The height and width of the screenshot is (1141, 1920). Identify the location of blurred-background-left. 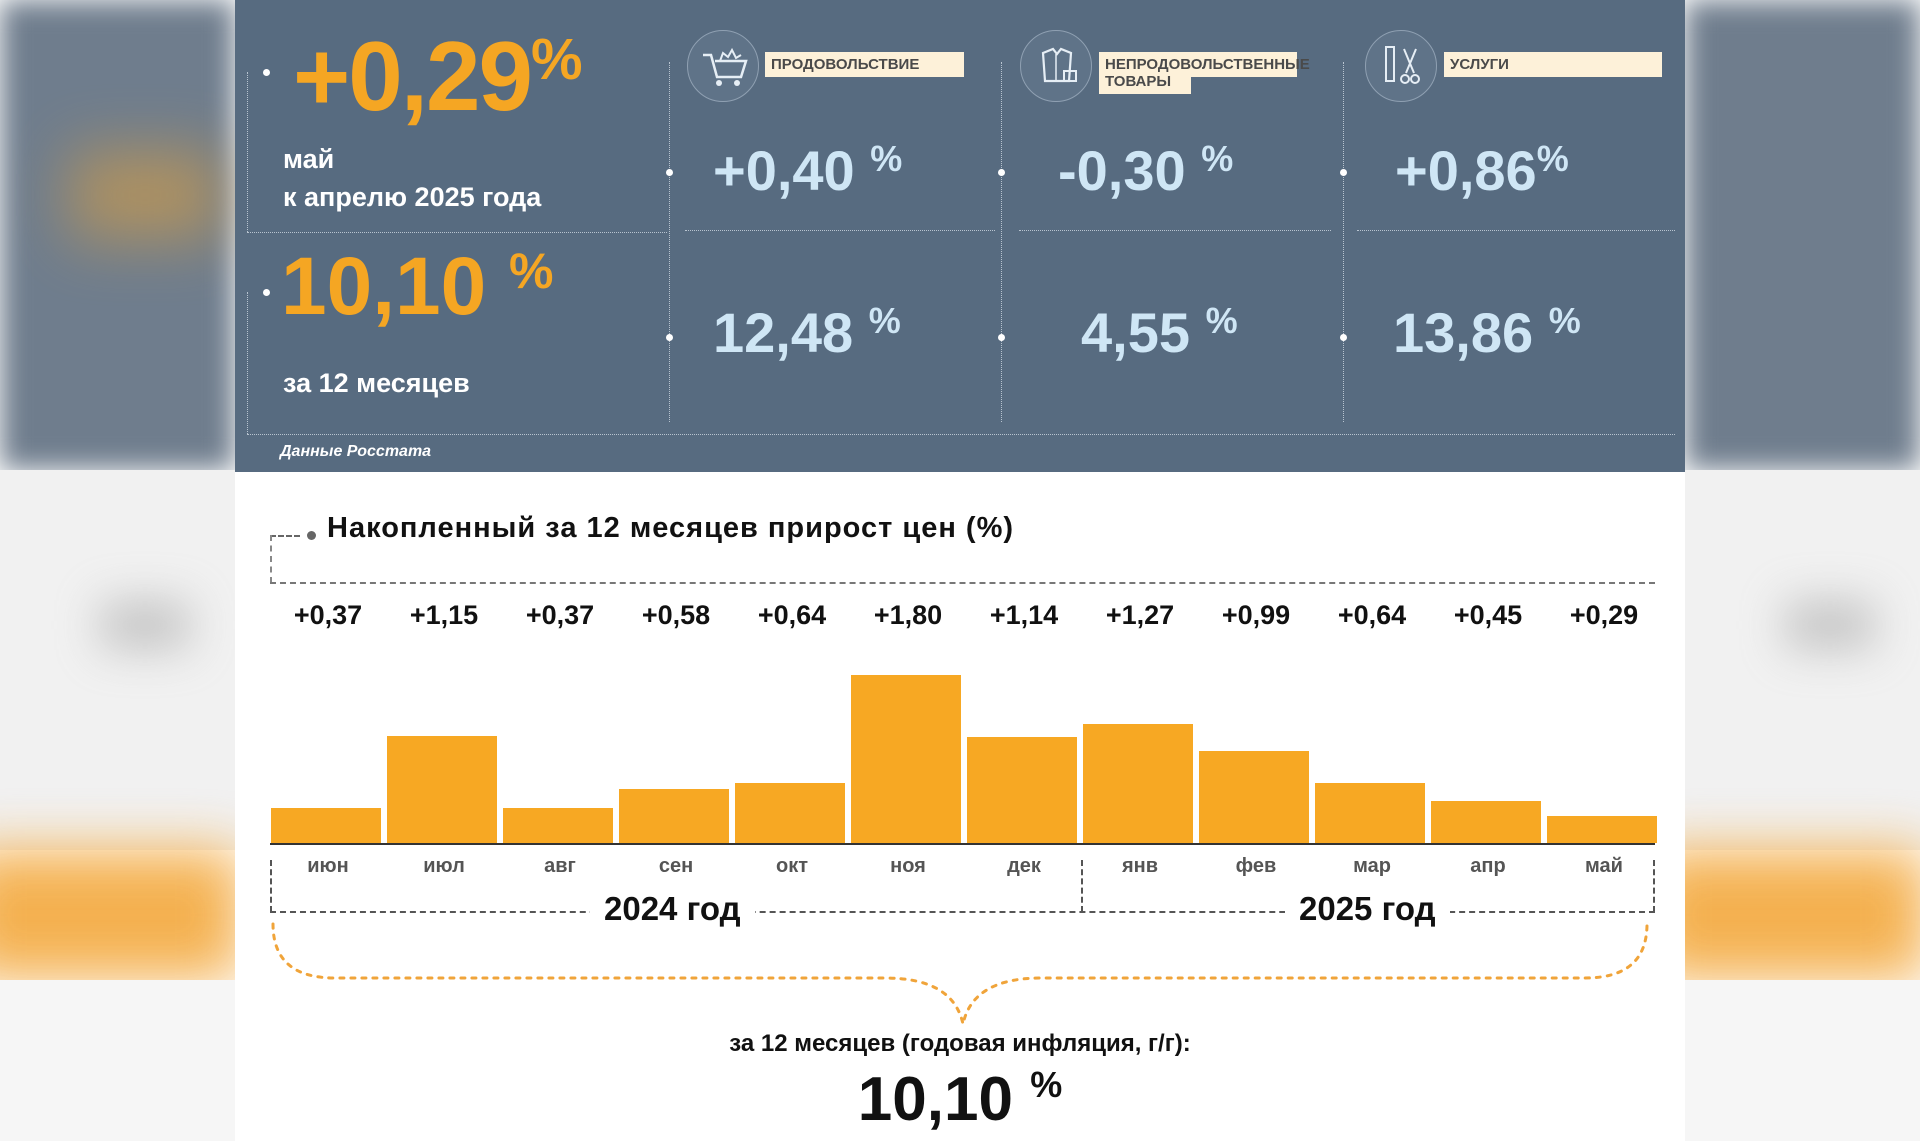
(117, 570).